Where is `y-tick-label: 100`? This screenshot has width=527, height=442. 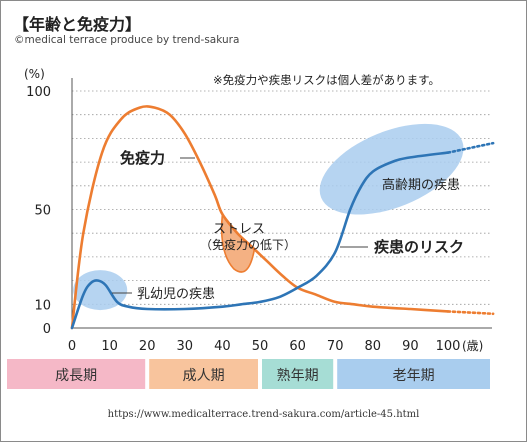 y-tick-label: 100 is located at coordinates (38, 92).